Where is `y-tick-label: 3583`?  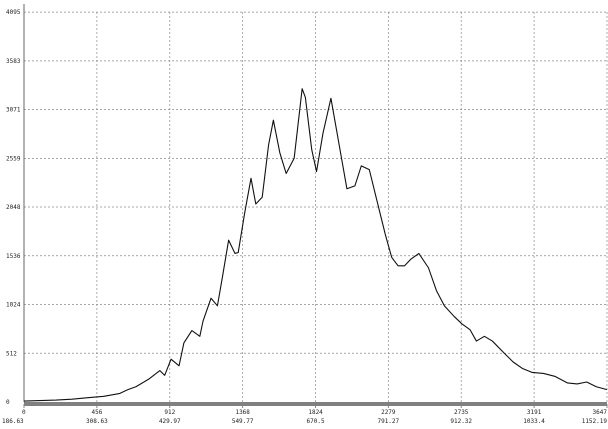
y-tick-label: 3583 is located at coordinates (13, 61).